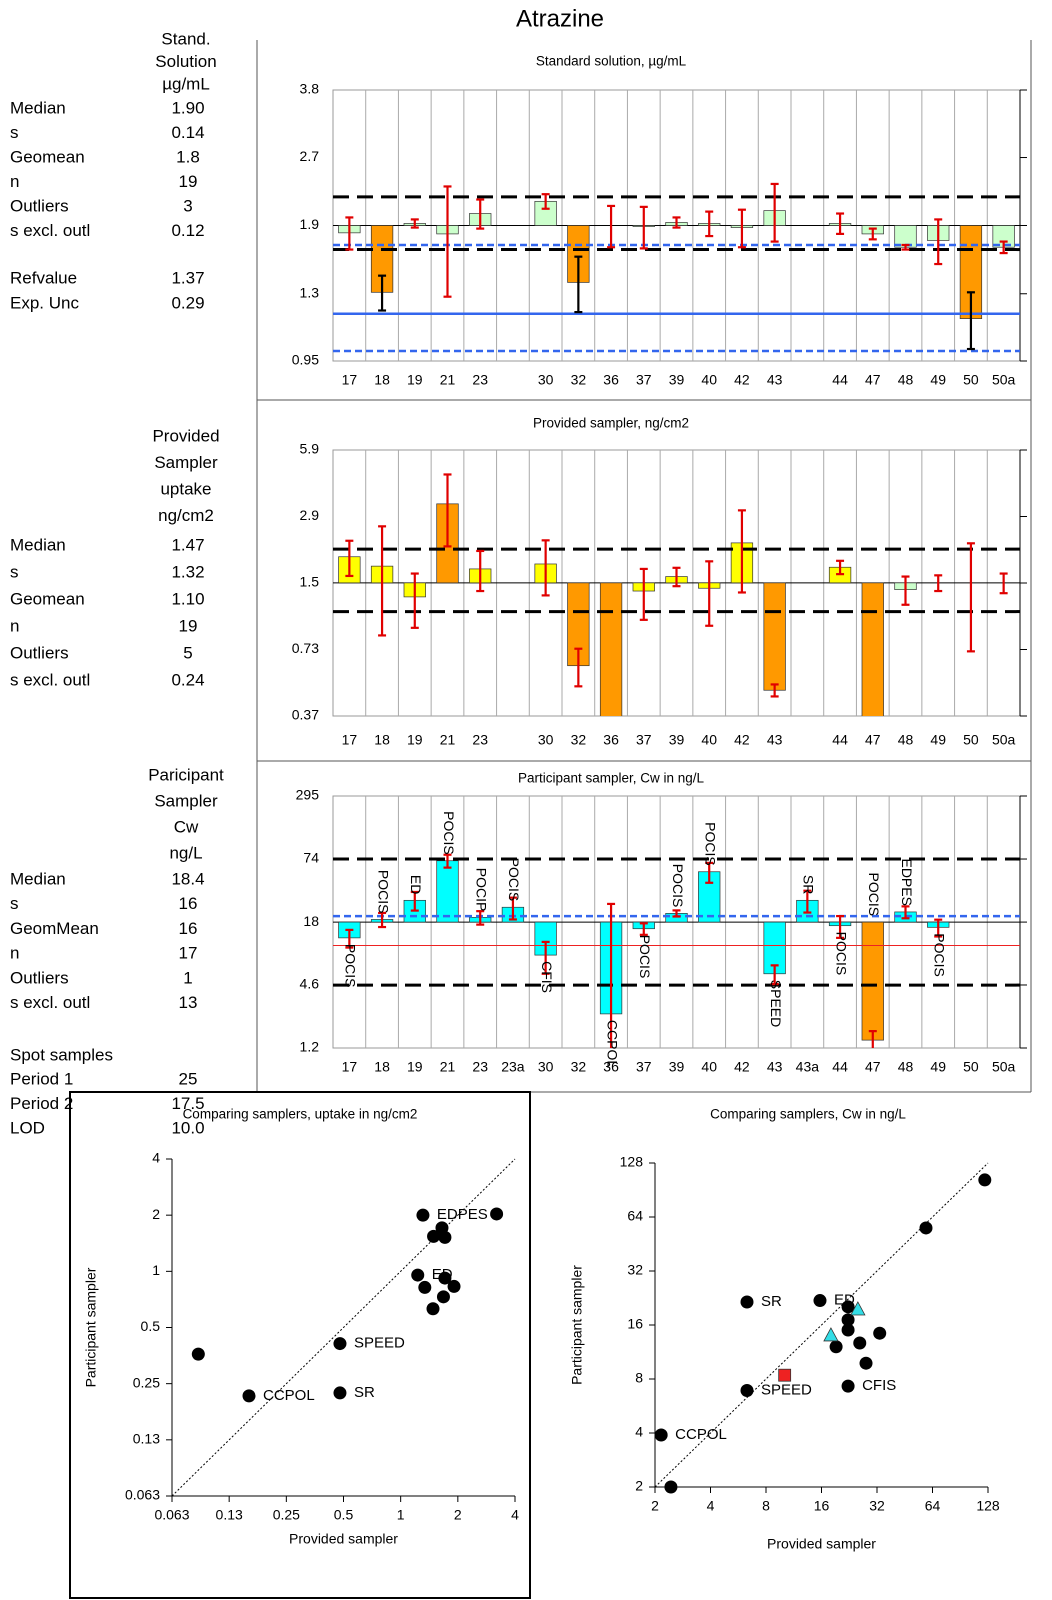 Image resolution: width=1052 pixels, height=1600 pixels. Describe the element at coordinates (611, 423) in the screenshot. I see `chart-title: Provided sampler, ng/cm2` at that location.